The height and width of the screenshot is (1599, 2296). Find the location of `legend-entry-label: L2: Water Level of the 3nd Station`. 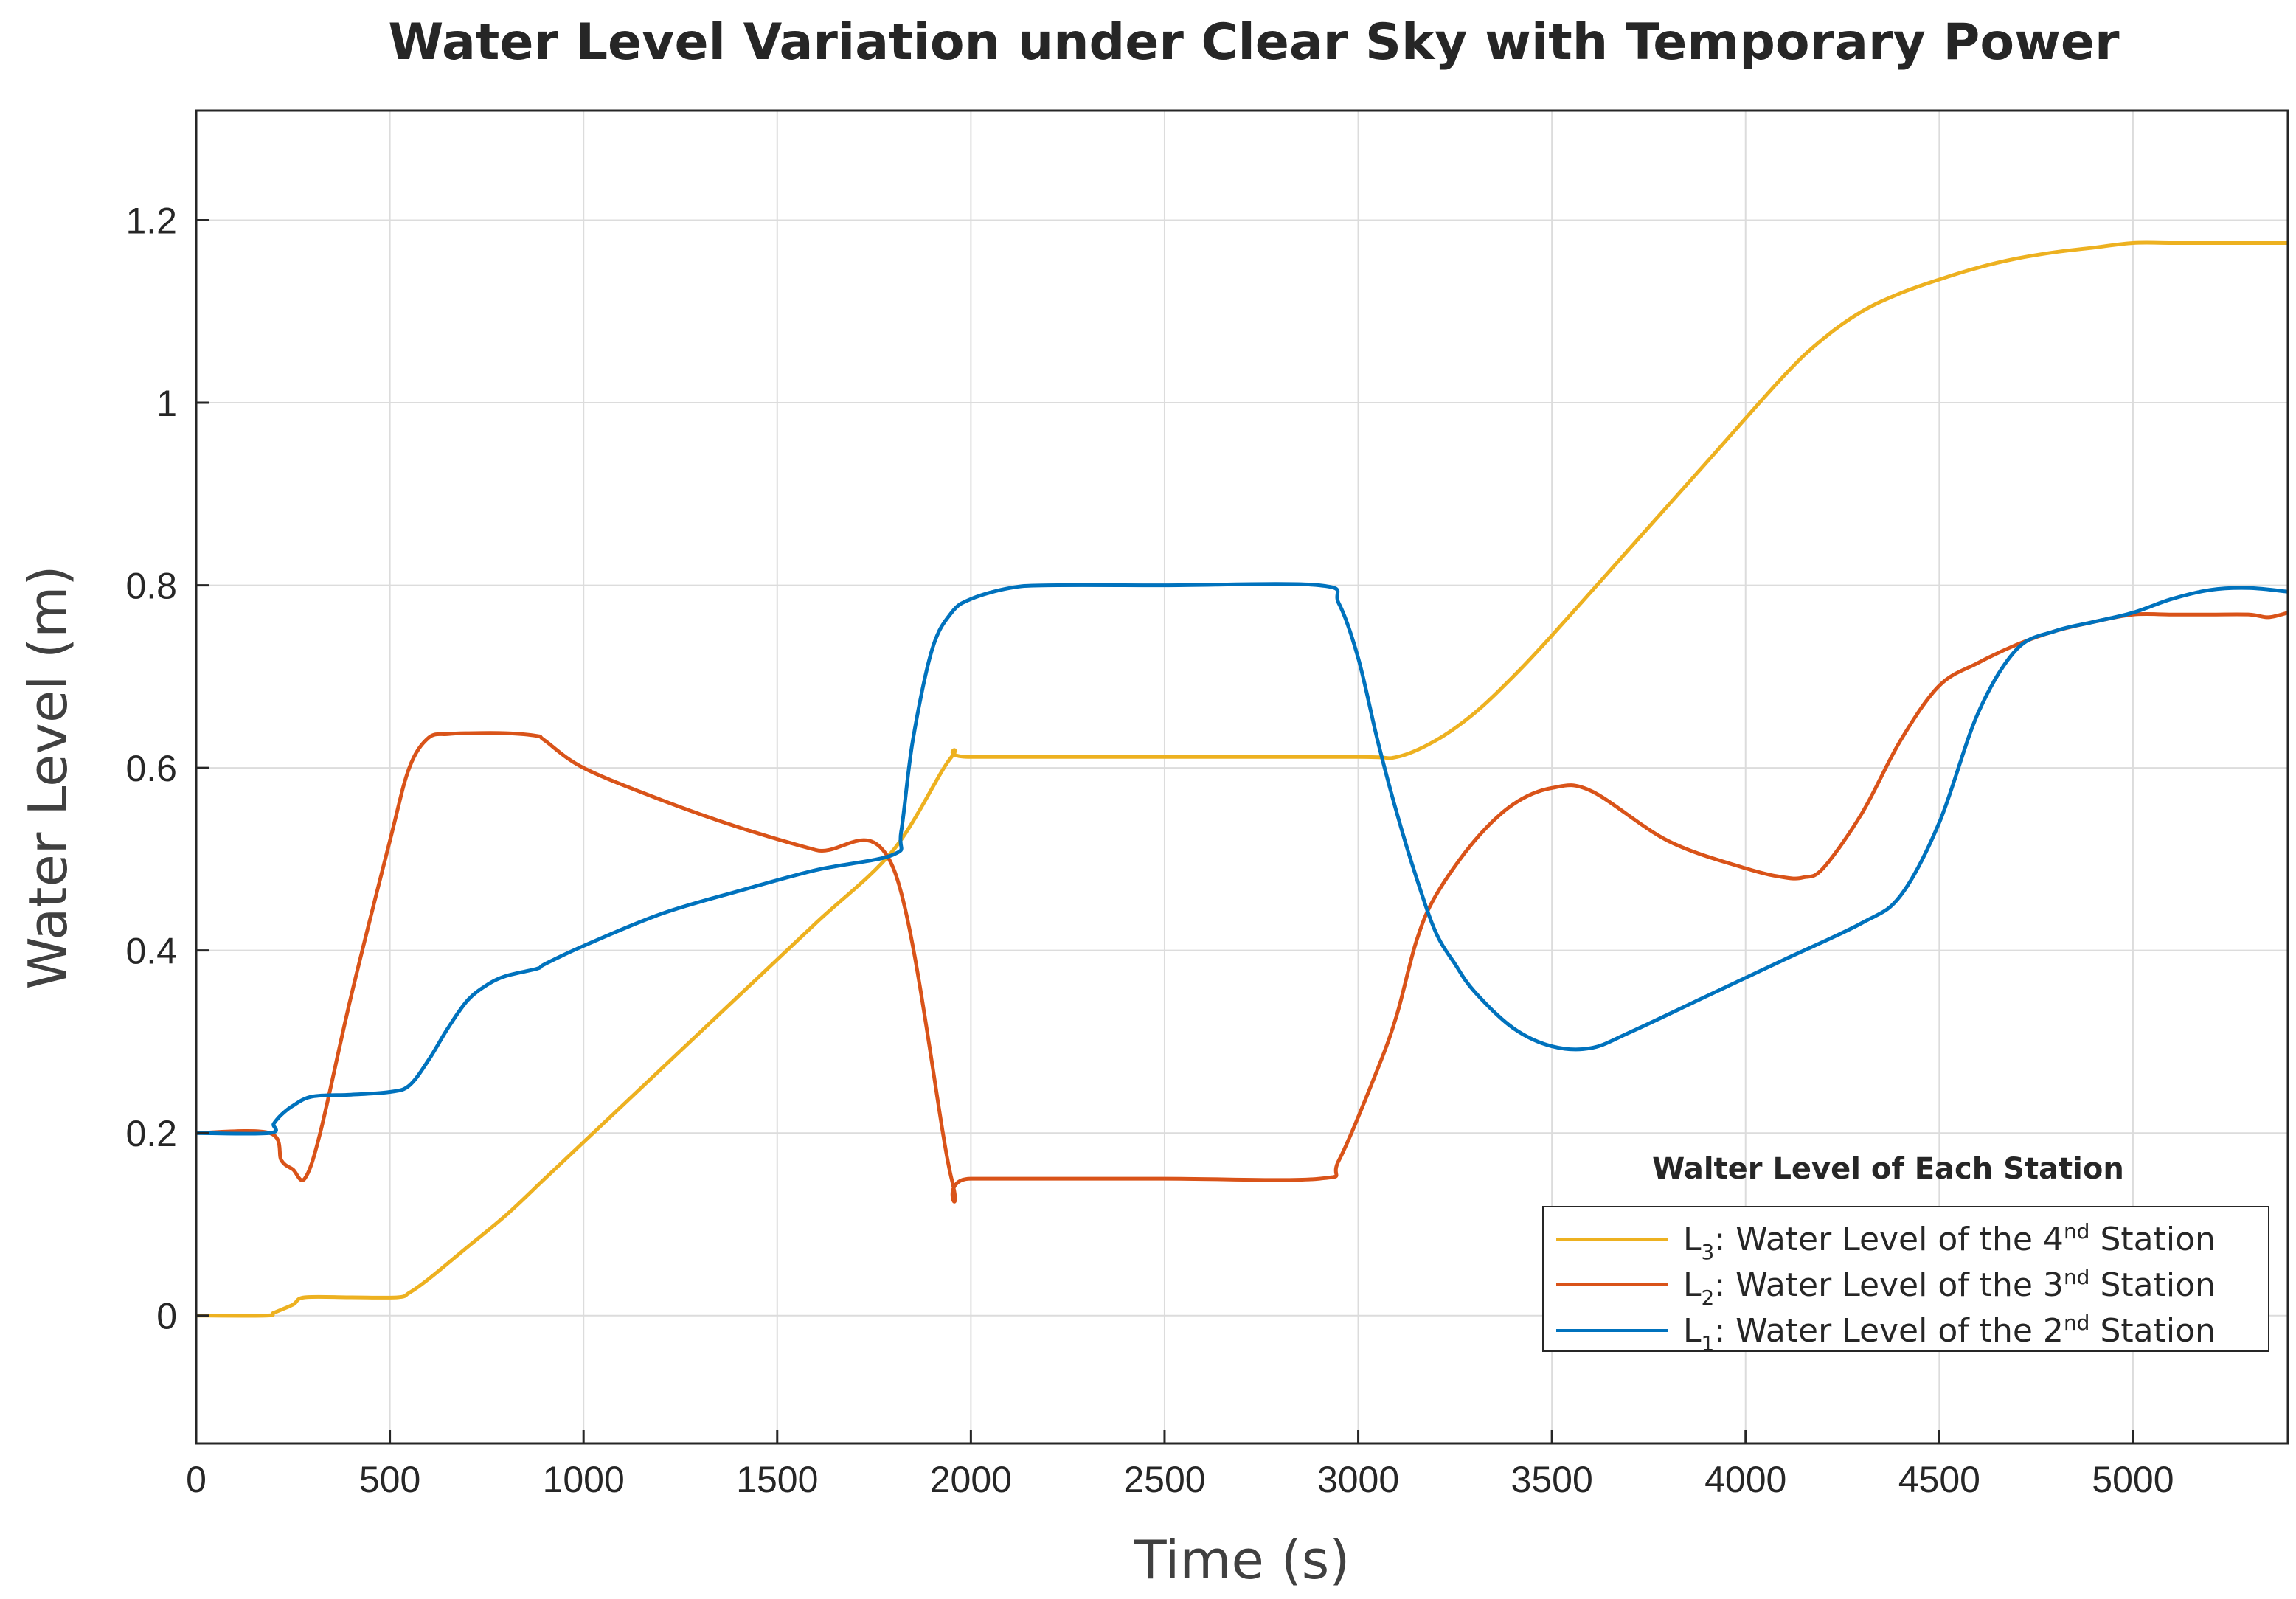

legend-entry-label: L2: Water Level of the 3nd Station is located at coordinates (1949, 1287).